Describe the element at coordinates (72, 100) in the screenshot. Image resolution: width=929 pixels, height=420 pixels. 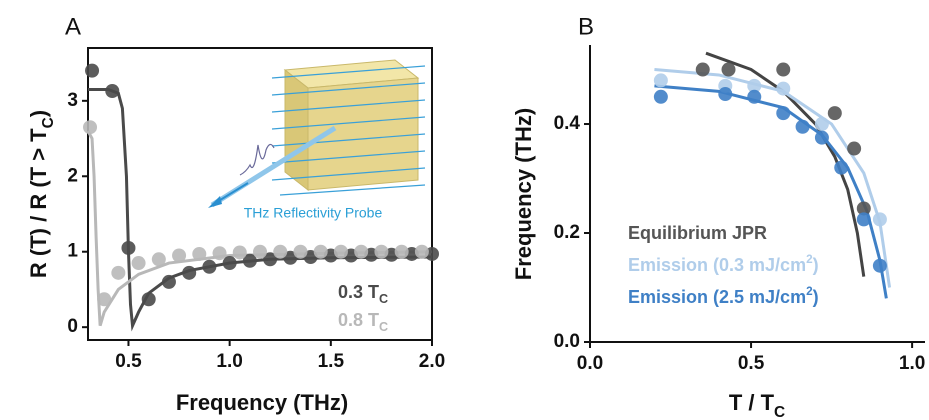
I see `y-tick-label: 3` at that location.